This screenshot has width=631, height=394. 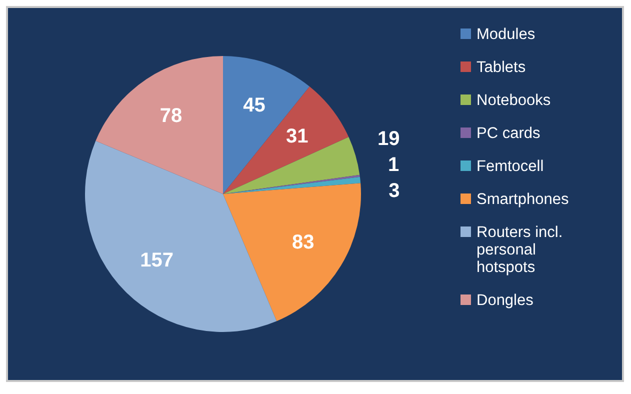 What do you see at coordinates (388, 139) in the screenshot?
I see `data-label: 19` at bounding box center [388, 139].